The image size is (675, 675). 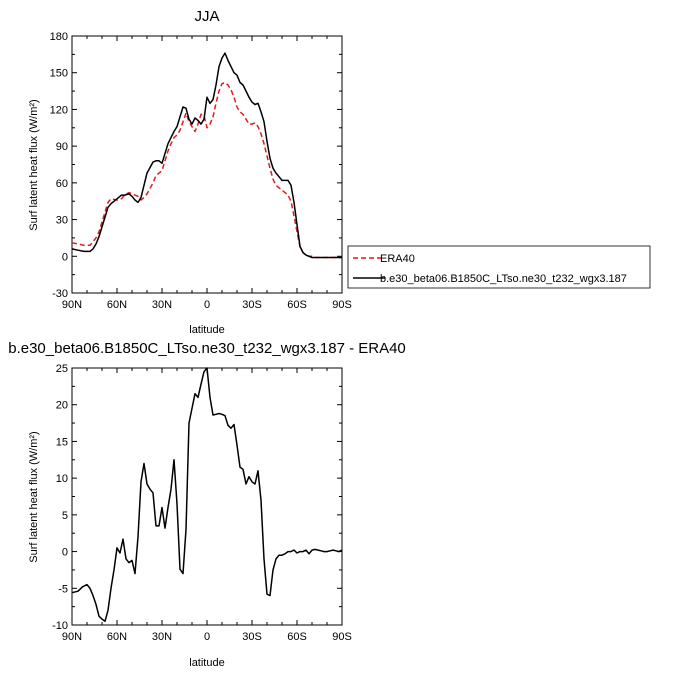 I want to click on y-tick-label: 90, so click(x=62, y=147).